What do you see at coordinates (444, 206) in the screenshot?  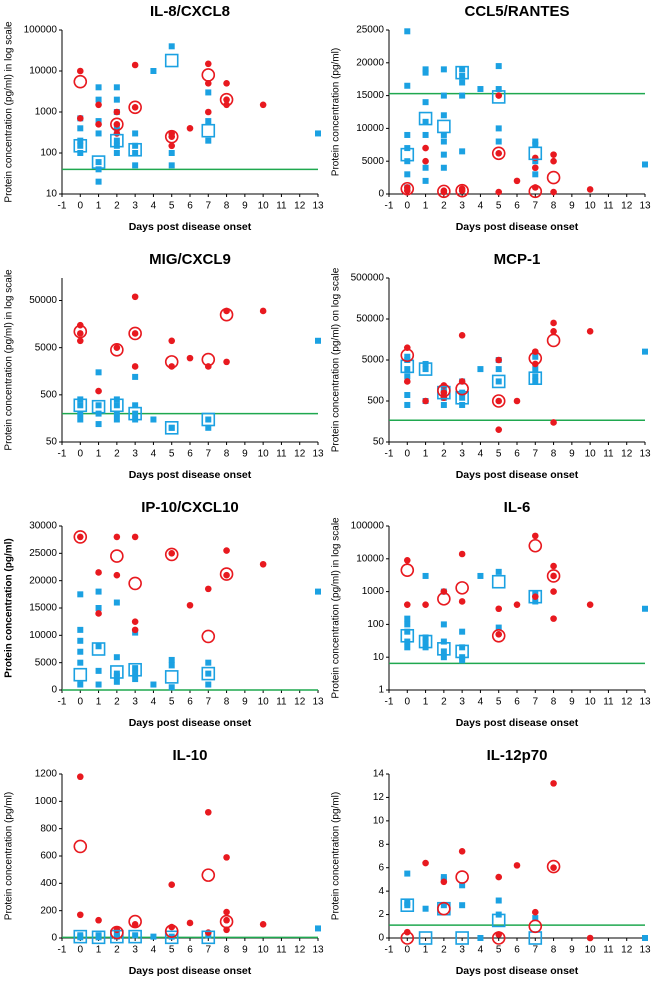 I see `x-tick-label: 2` at bounding box center [444, 206].